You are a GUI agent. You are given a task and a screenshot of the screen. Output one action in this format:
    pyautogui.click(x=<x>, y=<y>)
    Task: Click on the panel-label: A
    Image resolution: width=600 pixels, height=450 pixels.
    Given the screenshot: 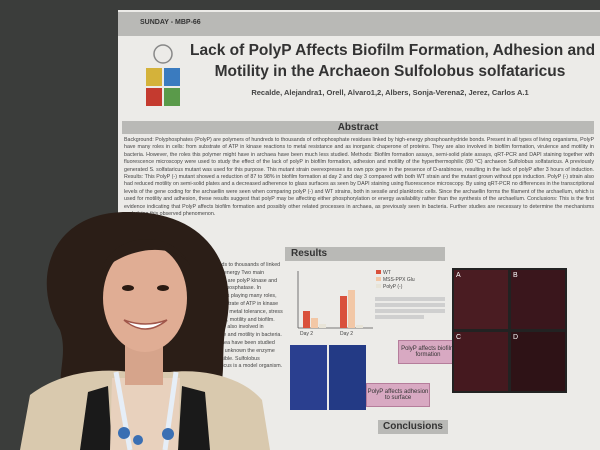 What is the action you would take?
    pyautogui.click(x=481, y=299)
    